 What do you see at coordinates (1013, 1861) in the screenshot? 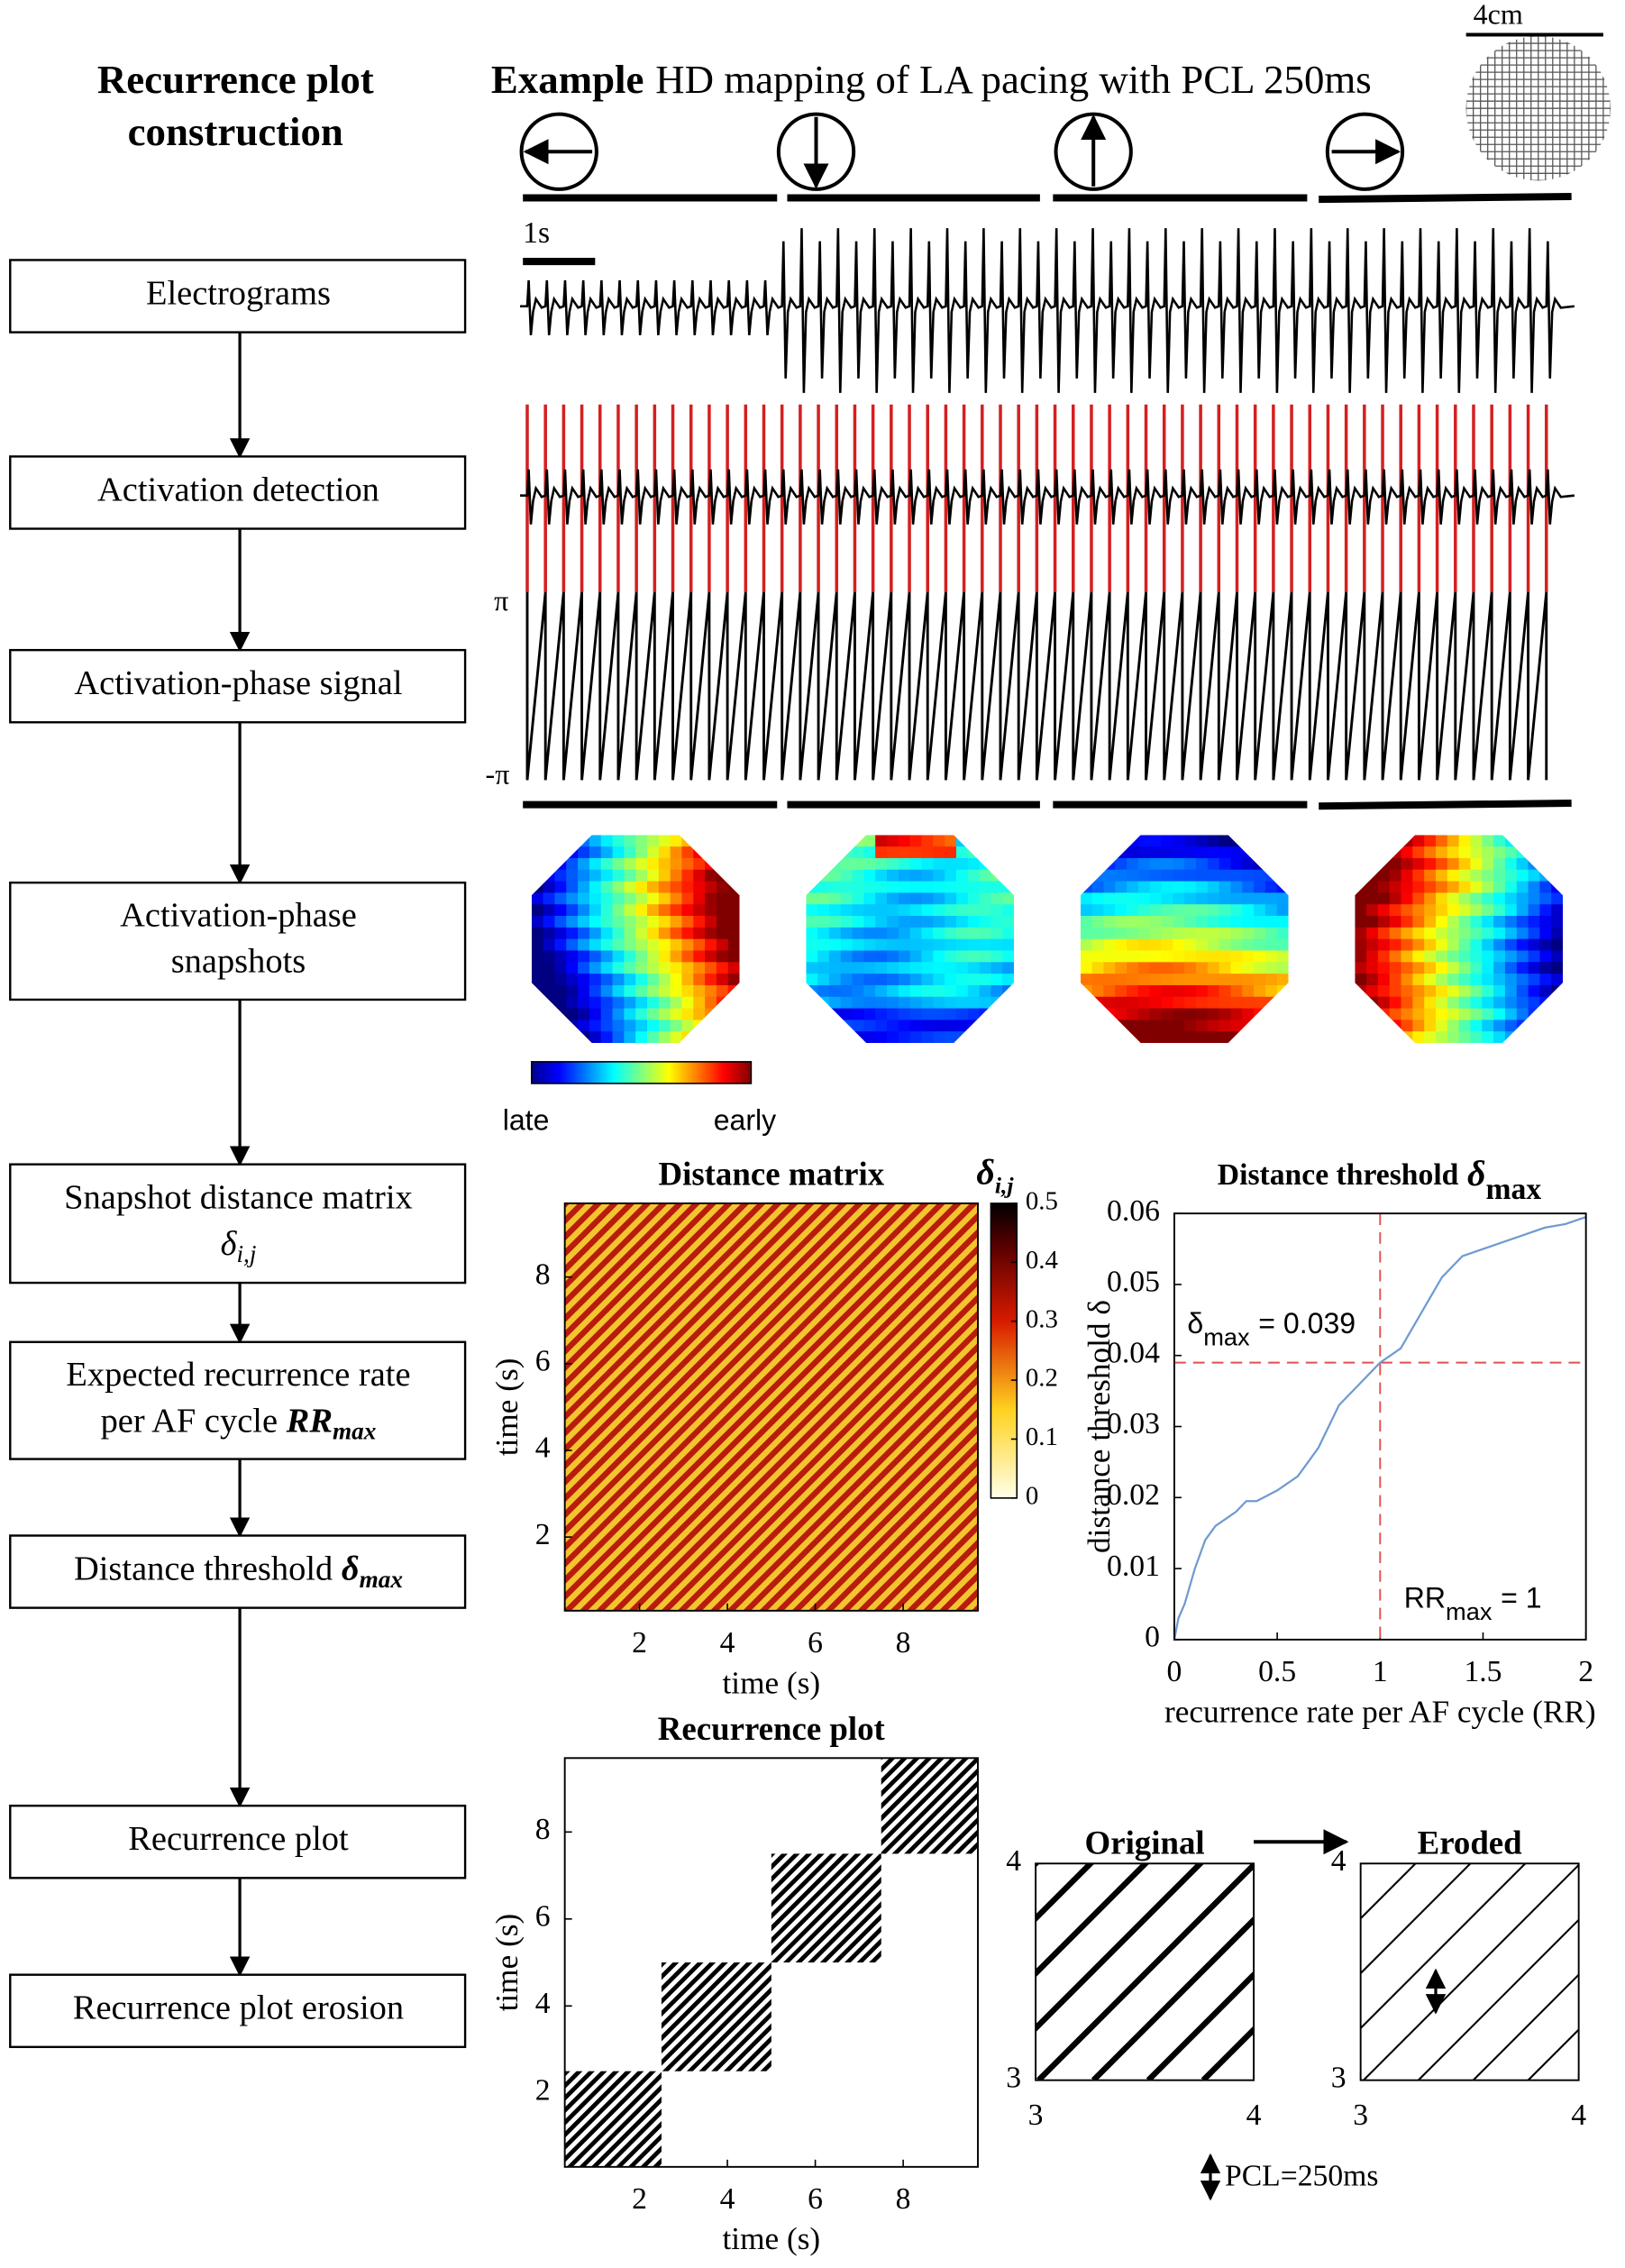
I see `y-tick-label: 4` at bounding box center [1013, 1861].